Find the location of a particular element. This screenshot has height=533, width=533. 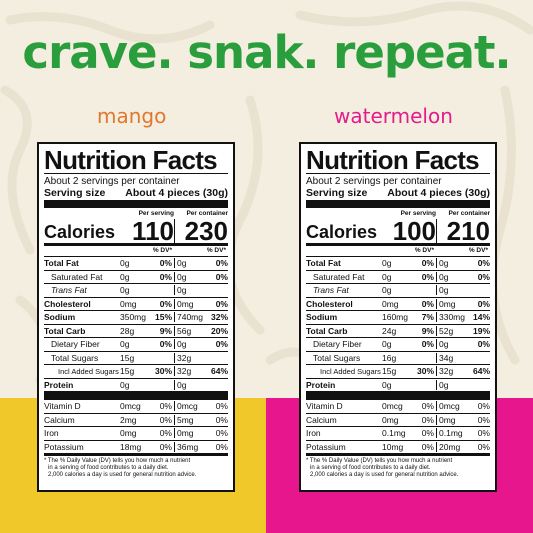

dv-per-container: 64% is located at coordinates (481, 371).